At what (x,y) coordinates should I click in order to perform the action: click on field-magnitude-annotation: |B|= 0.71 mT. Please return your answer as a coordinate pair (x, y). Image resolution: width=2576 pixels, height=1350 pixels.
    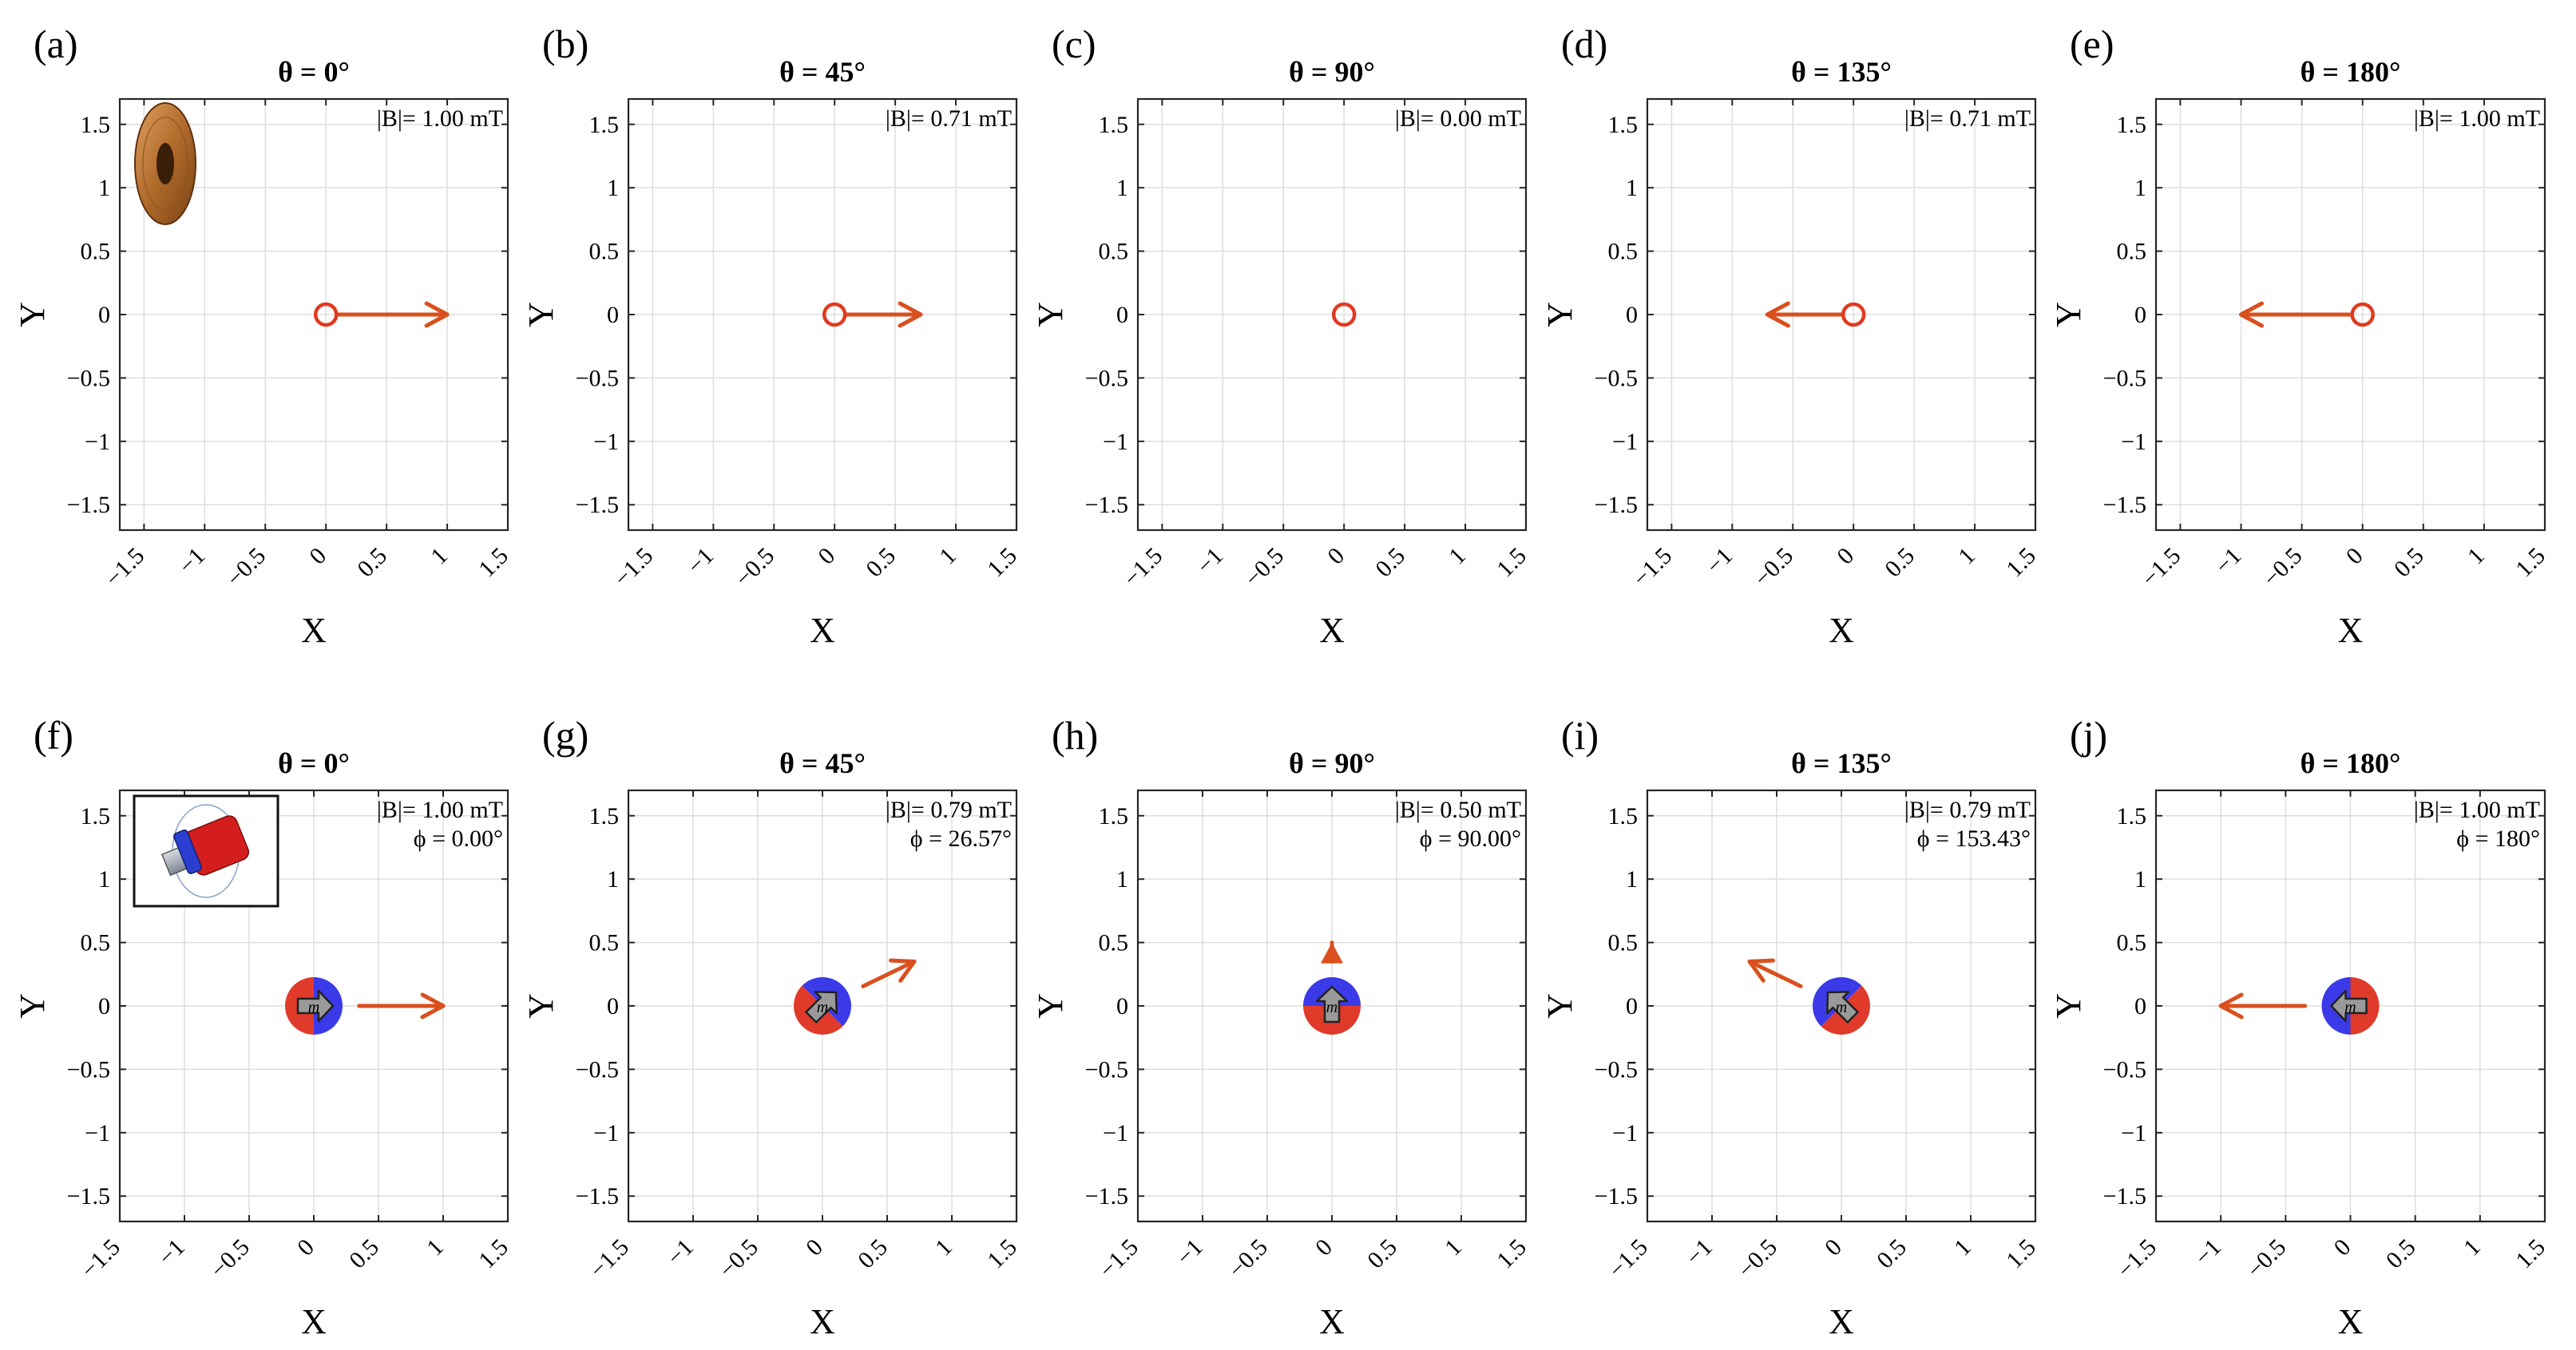
    Looking at the image, I should click on (1967, 118).